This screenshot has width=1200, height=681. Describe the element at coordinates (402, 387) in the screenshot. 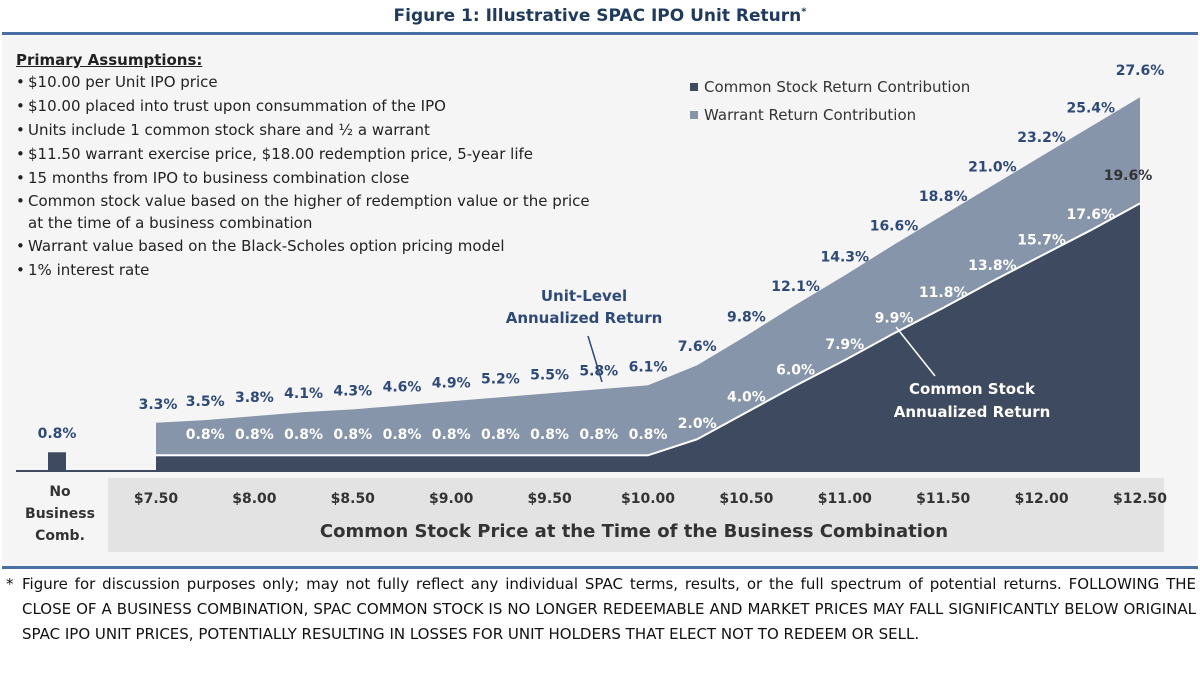

I see `unit-return-label: 4.6%` at that location.